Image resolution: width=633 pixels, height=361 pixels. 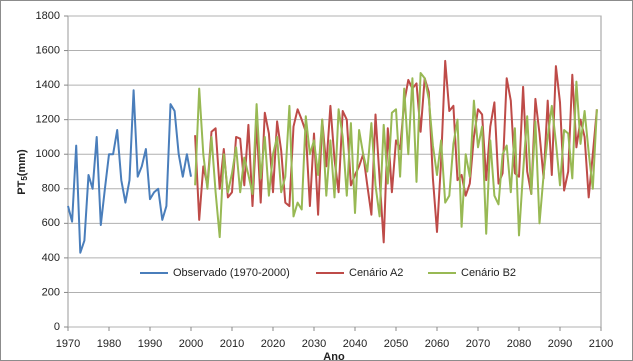 I want to click on x-tick-label: 2090, so click(x=560, y=344).